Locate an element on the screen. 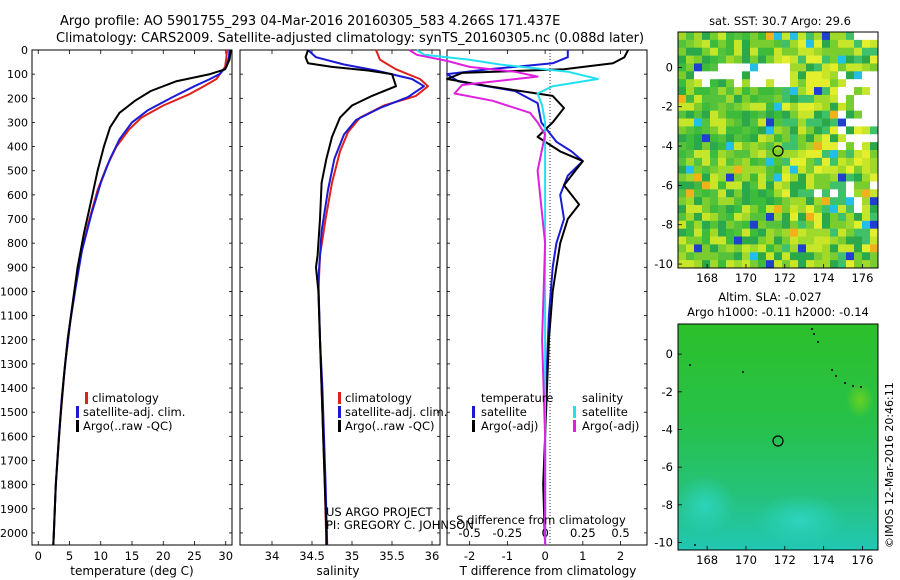 Image resolution: width=900 pixels, height=580 pixels. difference-top-label: S difference from climatology is located at coordinates (541, 520).